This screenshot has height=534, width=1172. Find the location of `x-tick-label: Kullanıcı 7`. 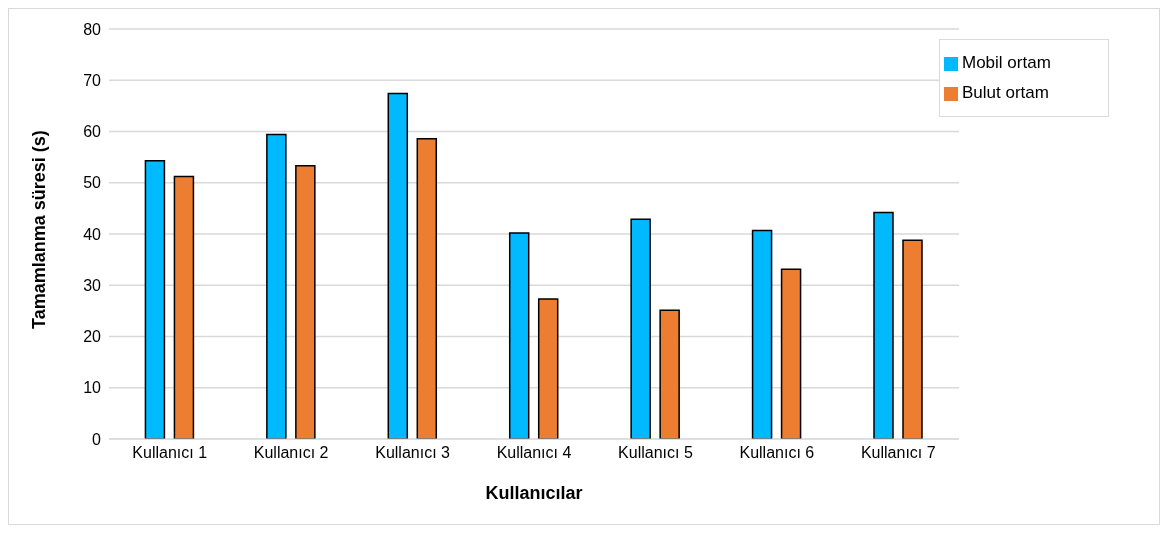

x-tick-label: Kullanıcı 7 is located at coordinates (898, 453).